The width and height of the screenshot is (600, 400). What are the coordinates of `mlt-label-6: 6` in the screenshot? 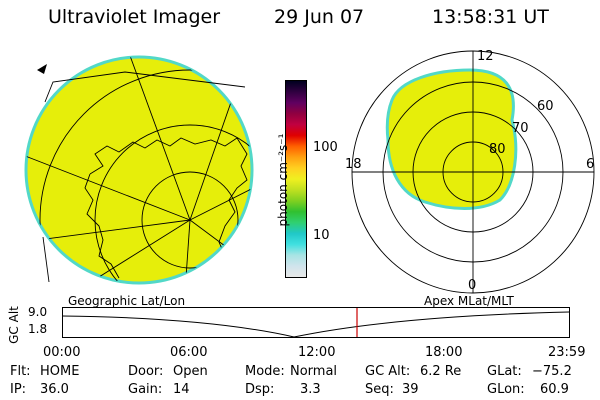 It's located at (590, 164).